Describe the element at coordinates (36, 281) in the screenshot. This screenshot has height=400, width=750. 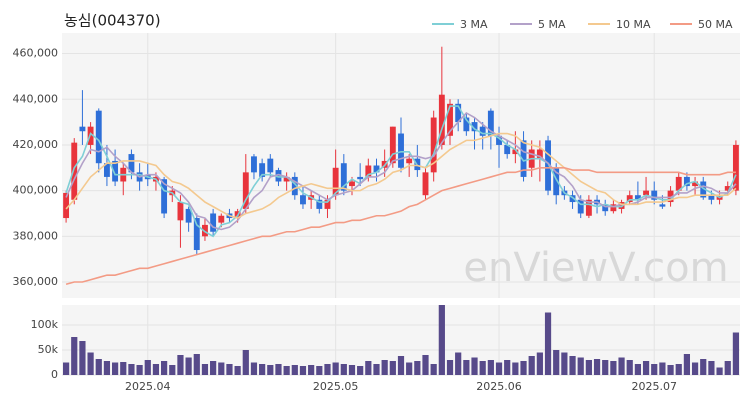
I see `y-tick-label: 360,000` at that location.